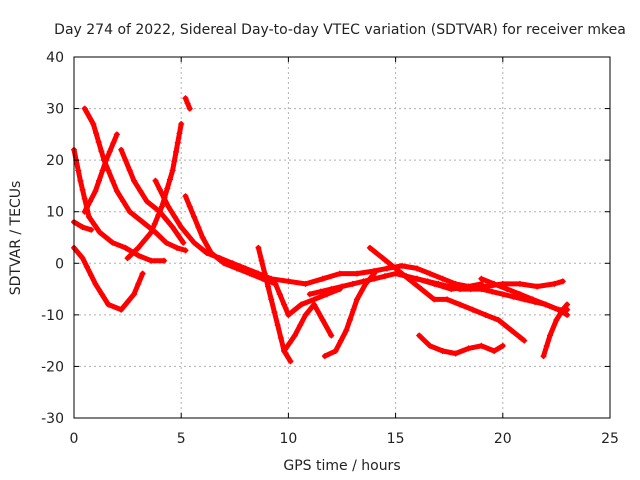  What do you see at coordinates (288, 439) in the screenshot?
I see `x-tick-label: 10` at bounding box center [288, 439].